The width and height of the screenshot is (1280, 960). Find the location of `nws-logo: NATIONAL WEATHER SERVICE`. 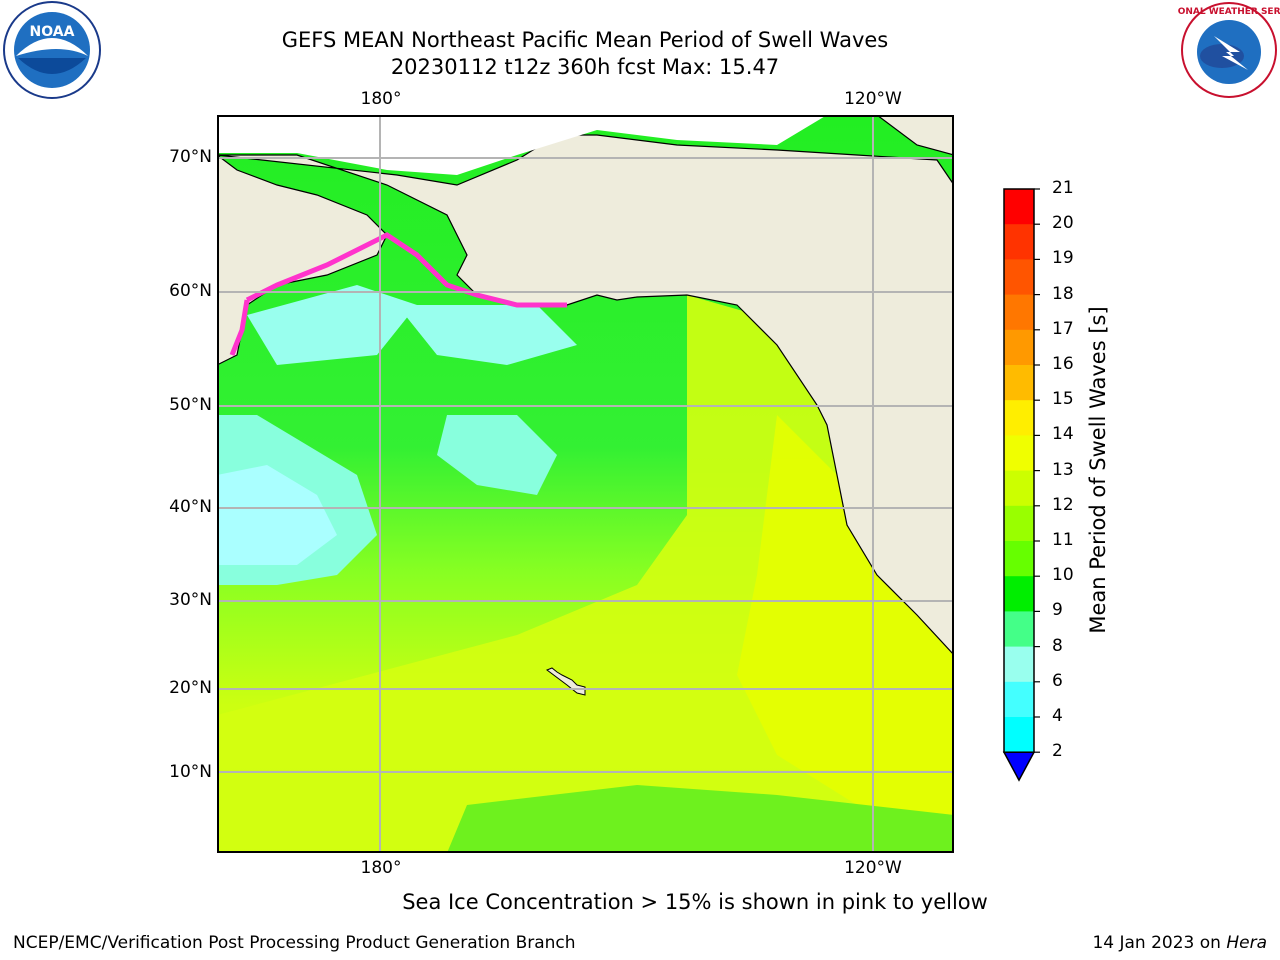

nws-logo: NATIONAL WEATHER SERVICE is located at coordinates (1229, 50).